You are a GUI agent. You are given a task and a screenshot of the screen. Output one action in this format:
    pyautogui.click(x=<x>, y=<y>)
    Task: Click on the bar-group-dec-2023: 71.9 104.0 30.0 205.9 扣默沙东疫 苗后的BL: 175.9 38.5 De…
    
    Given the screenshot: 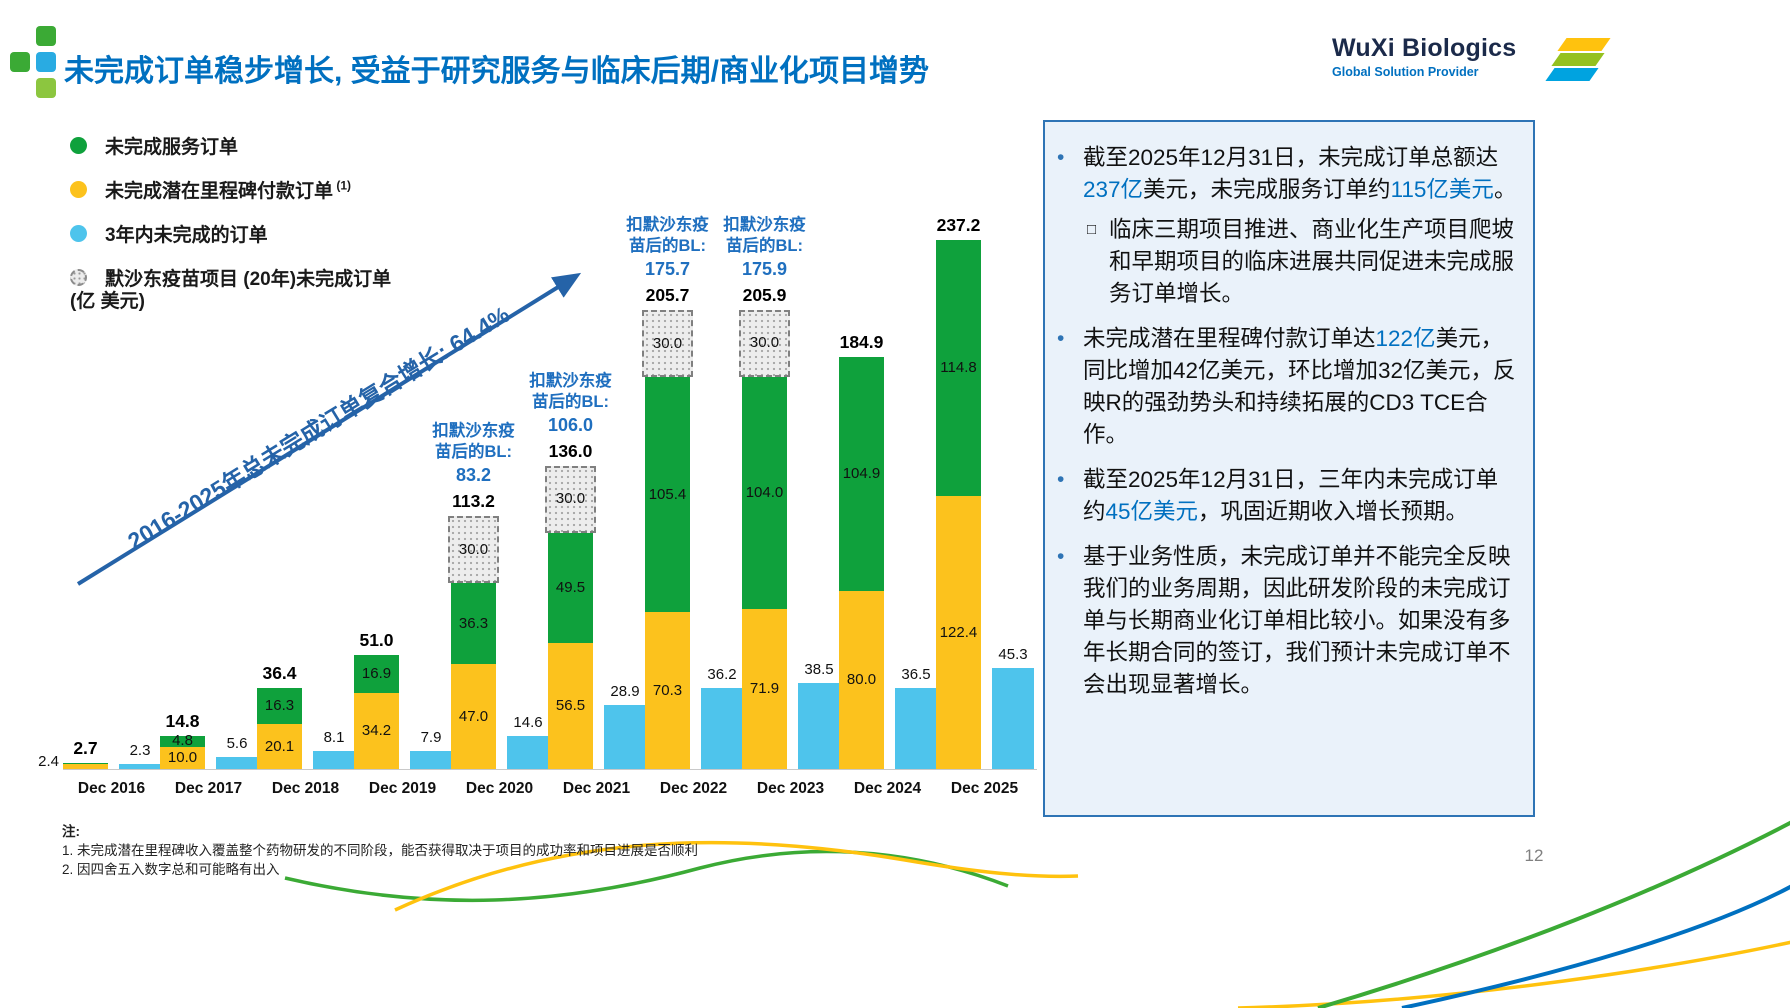 What is the action you would take?
    pyautogui.click(x=781, y=463)
    